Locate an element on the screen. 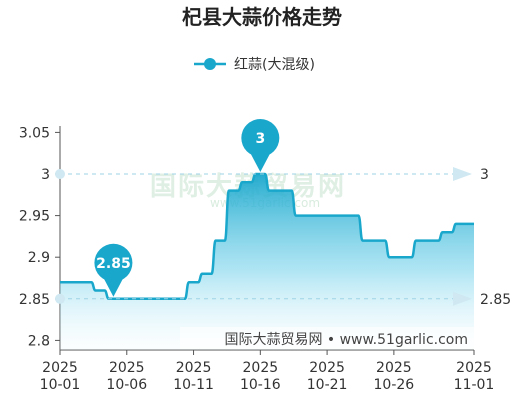 The height and width of the screenshot is (401, 524). marker-label: 2.85 is located at coordinates (113, 264).